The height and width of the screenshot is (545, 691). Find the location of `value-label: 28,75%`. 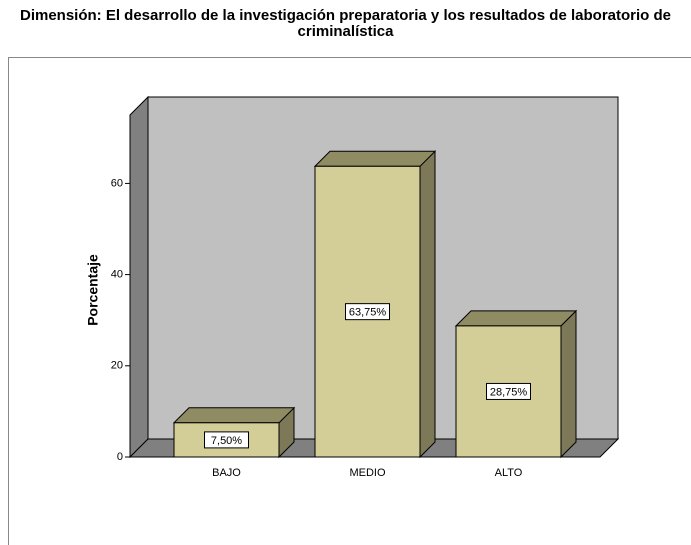

value-label: 28,75% is located at coordinates (509, 392).